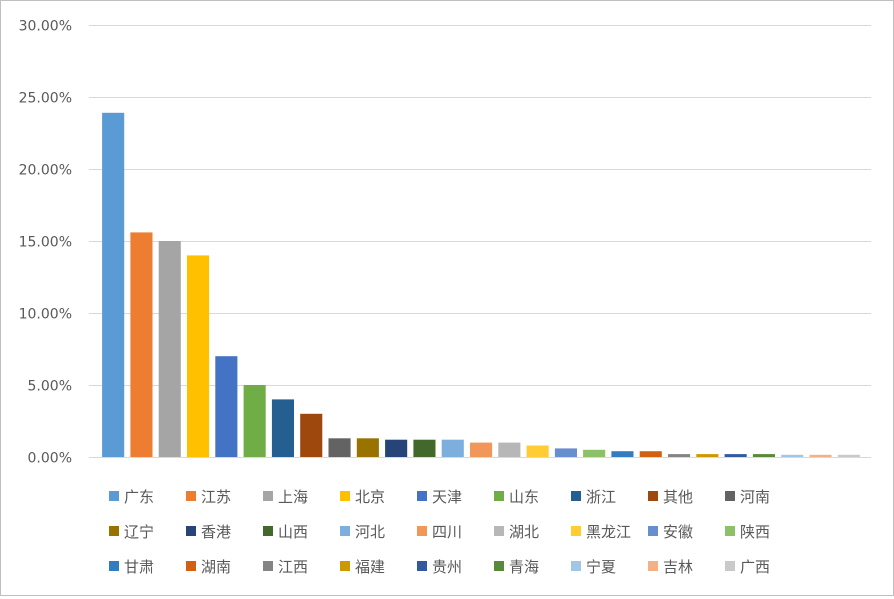 The width and height of the screenshot is (894, 599). I want to click on bar-陕西, so click(594, 453).